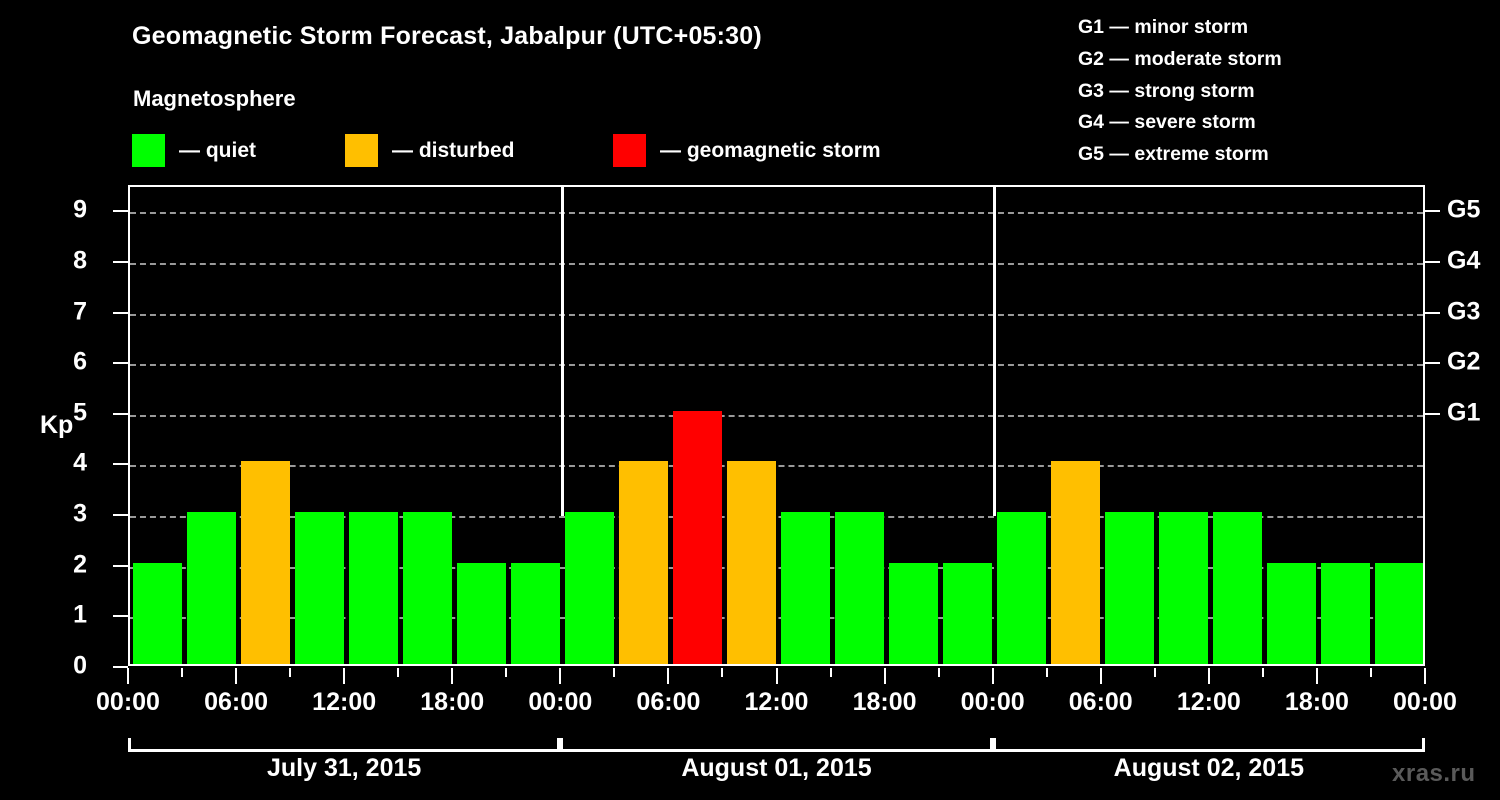  What do you see at coordinates (1209, 768) in the screenshot?
I see `day-label: August 02, 2015` at bounding box center [1209, 768].